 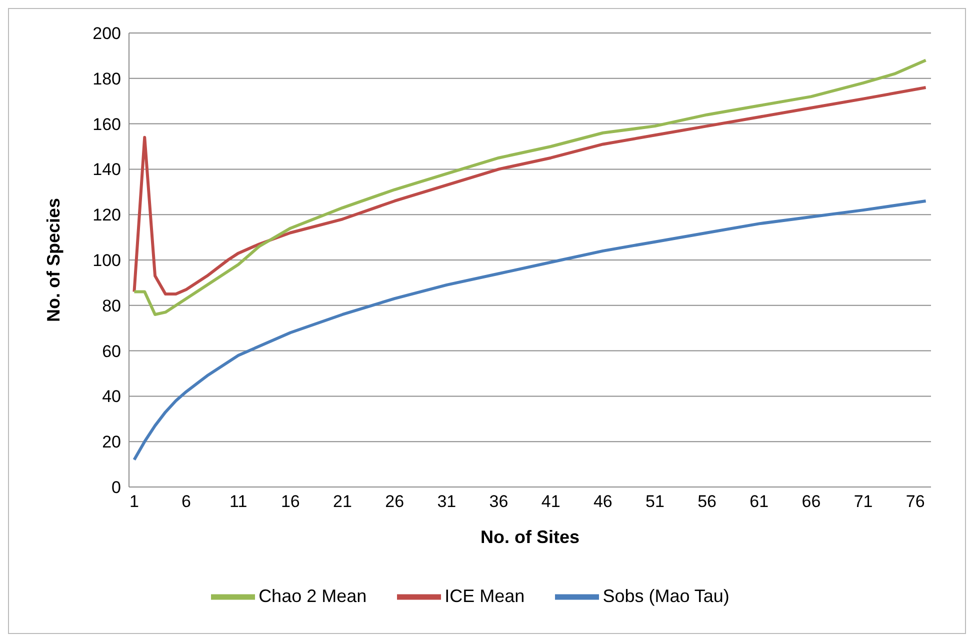 I want to click on y-tick-label: 20, so click(x=111, y=442).